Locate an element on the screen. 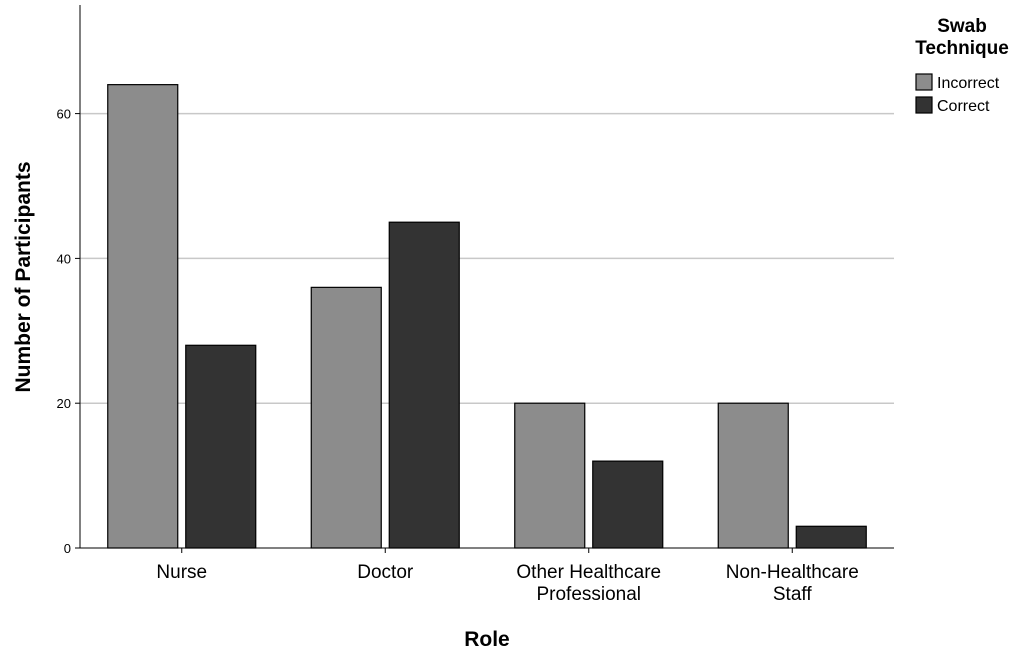 The width and height of the screenshot is (1024, 654). x-tick-label: Non-Healthcare Staff is located at coordinates (792, 583).